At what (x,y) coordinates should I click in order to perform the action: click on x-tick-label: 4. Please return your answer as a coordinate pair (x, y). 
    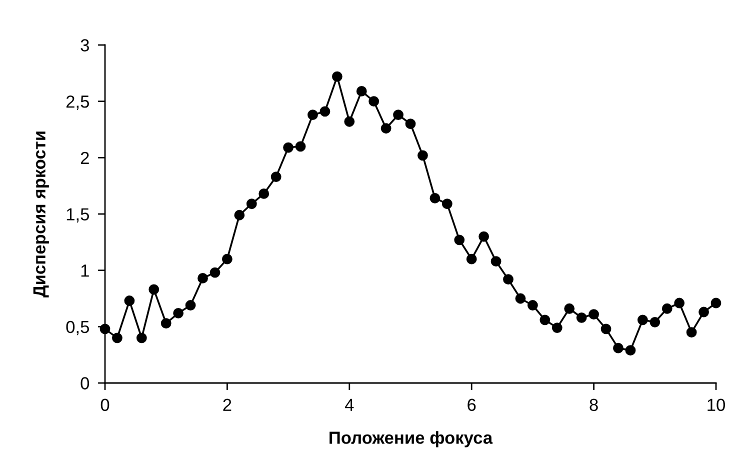
    Looking at the image, I should click on (349, 404).